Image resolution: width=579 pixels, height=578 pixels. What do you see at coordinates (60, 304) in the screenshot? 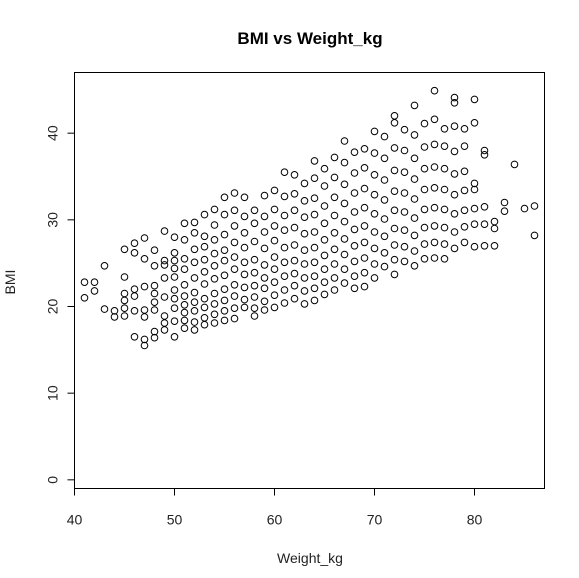
I see `y-axis: 0 10 20 30 40` at bounding box center [60, 304].